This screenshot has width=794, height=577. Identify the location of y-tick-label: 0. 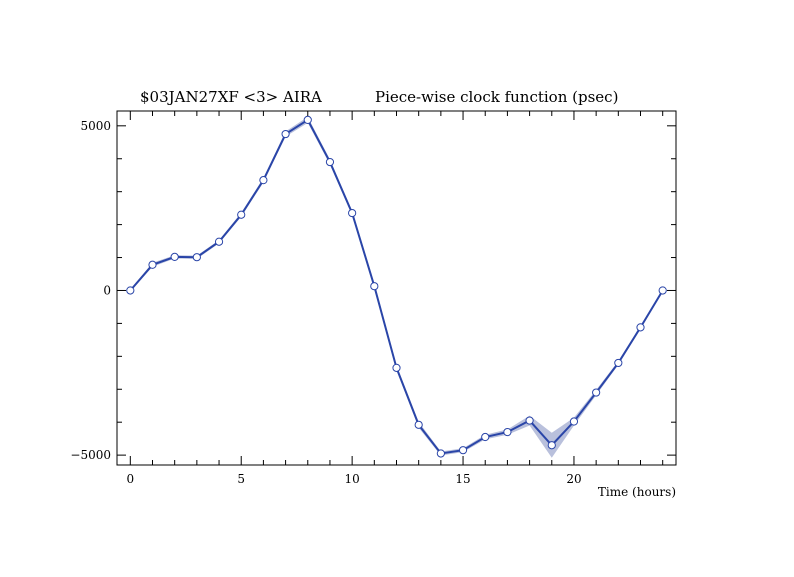
(107, 290).